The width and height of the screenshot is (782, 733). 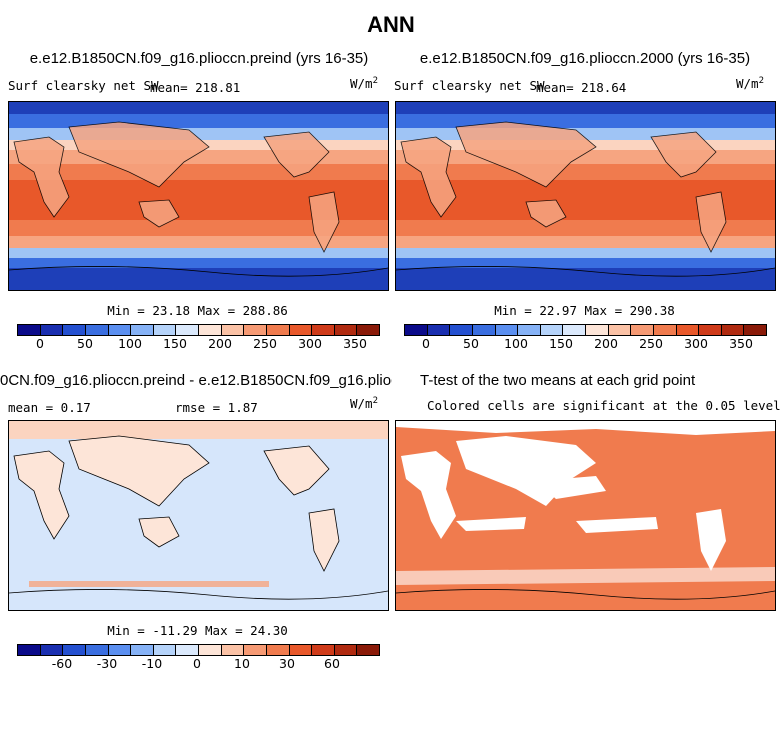 I want to click on panel1-colorbar, so click(x=198, y=330).